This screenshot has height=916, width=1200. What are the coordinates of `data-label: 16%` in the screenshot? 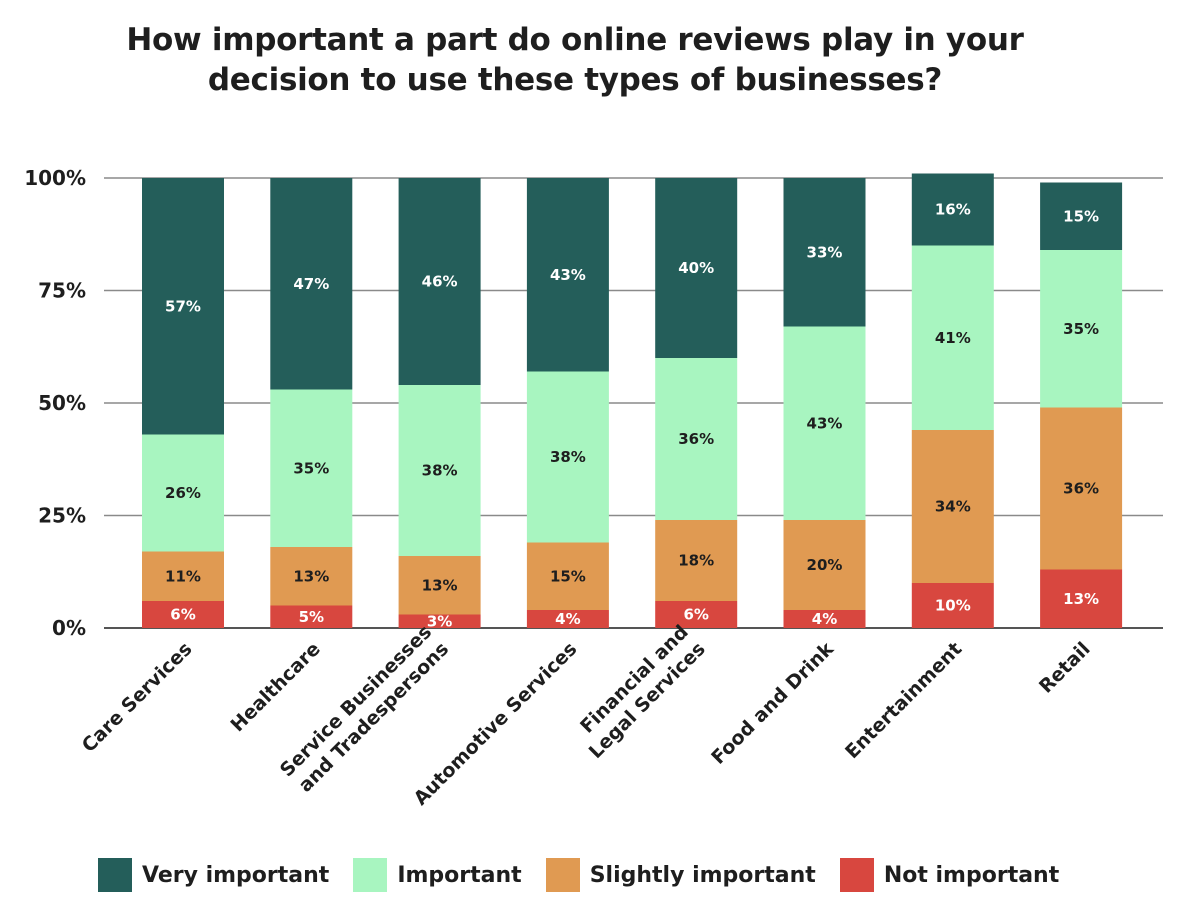 It's located at (953, 210).